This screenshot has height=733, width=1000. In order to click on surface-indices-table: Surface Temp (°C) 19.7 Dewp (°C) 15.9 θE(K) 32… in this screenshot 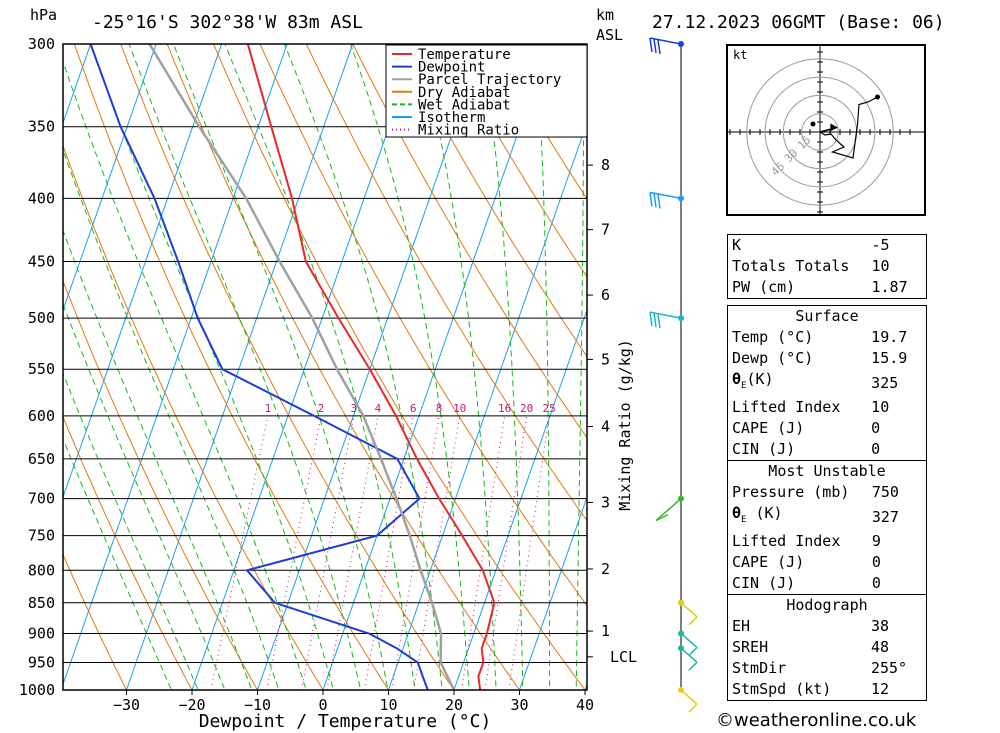, I will do `click(827, 383)`.